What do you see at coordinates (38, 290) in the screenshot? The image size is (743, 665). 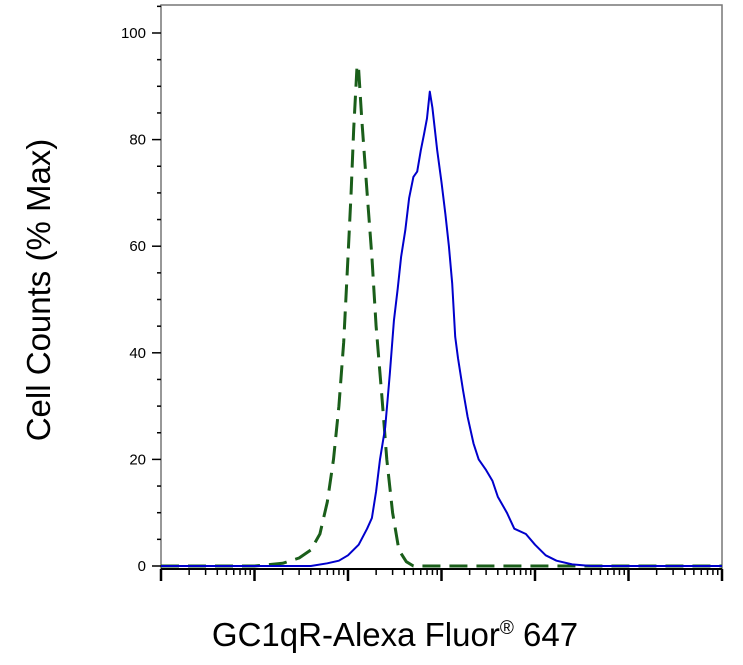 I see `y-axis-title: Cell Counts (% Max)` at bounding box center [38, 290].